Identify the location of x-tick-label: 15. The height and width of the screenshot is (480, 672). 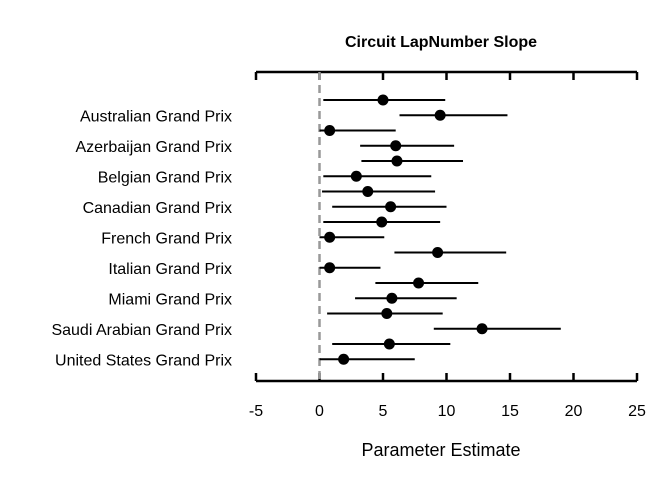
(510, 411).